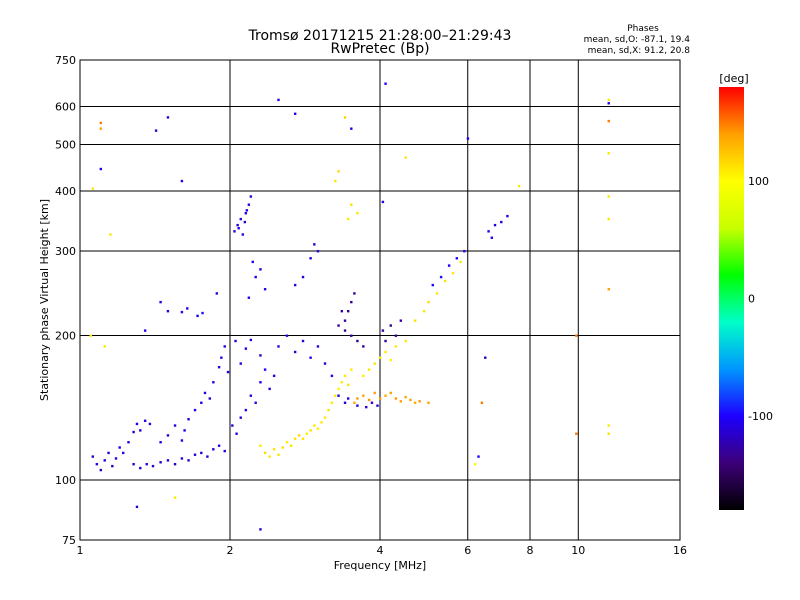  What do you see at coordinates (230, 550) in the screenshot?
I see `x-tick-label: 2` at bounding box center [230, 550].